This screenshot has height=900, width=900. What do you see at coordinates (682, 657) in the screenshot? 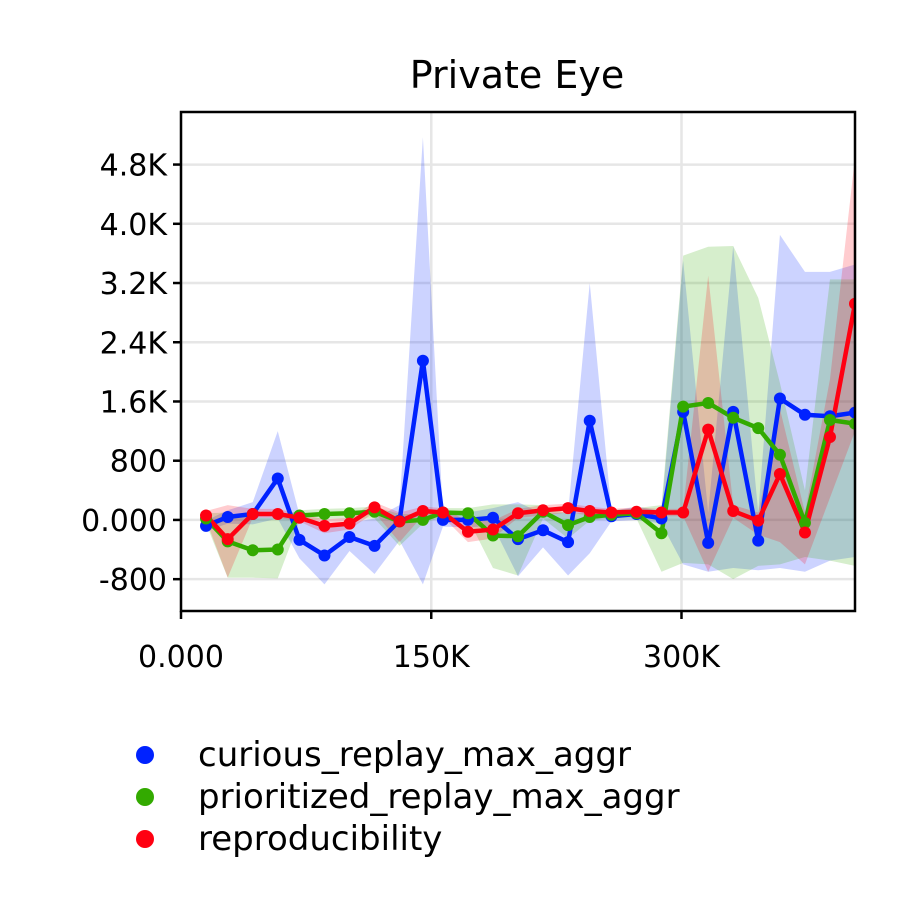
I see `x-tick-label: 300K` at bounding box center [682, 657].